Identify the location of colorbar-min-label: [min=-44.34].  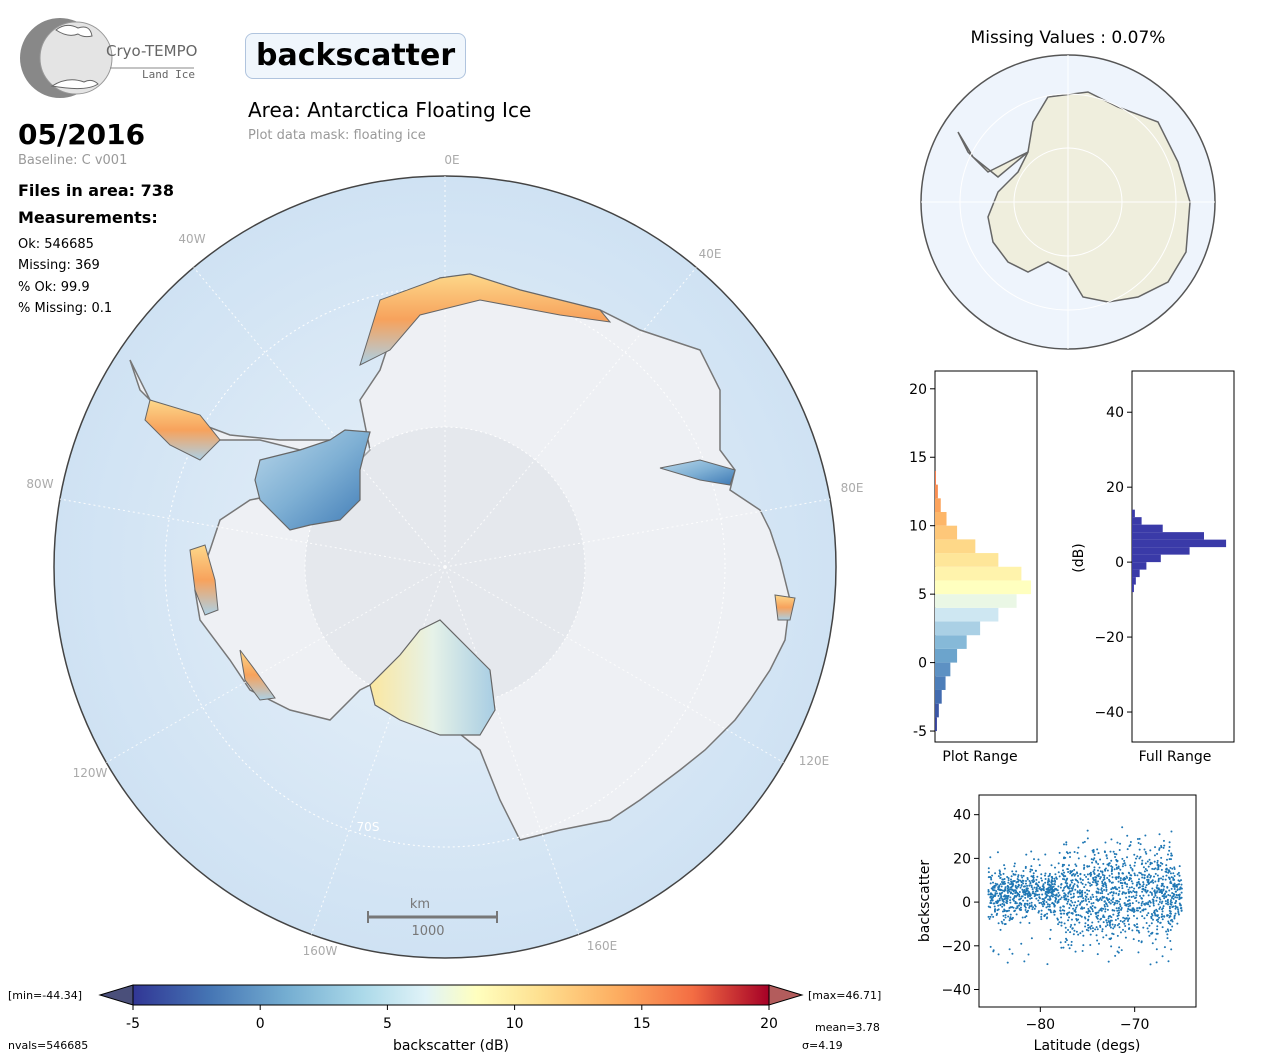
(45, 995).